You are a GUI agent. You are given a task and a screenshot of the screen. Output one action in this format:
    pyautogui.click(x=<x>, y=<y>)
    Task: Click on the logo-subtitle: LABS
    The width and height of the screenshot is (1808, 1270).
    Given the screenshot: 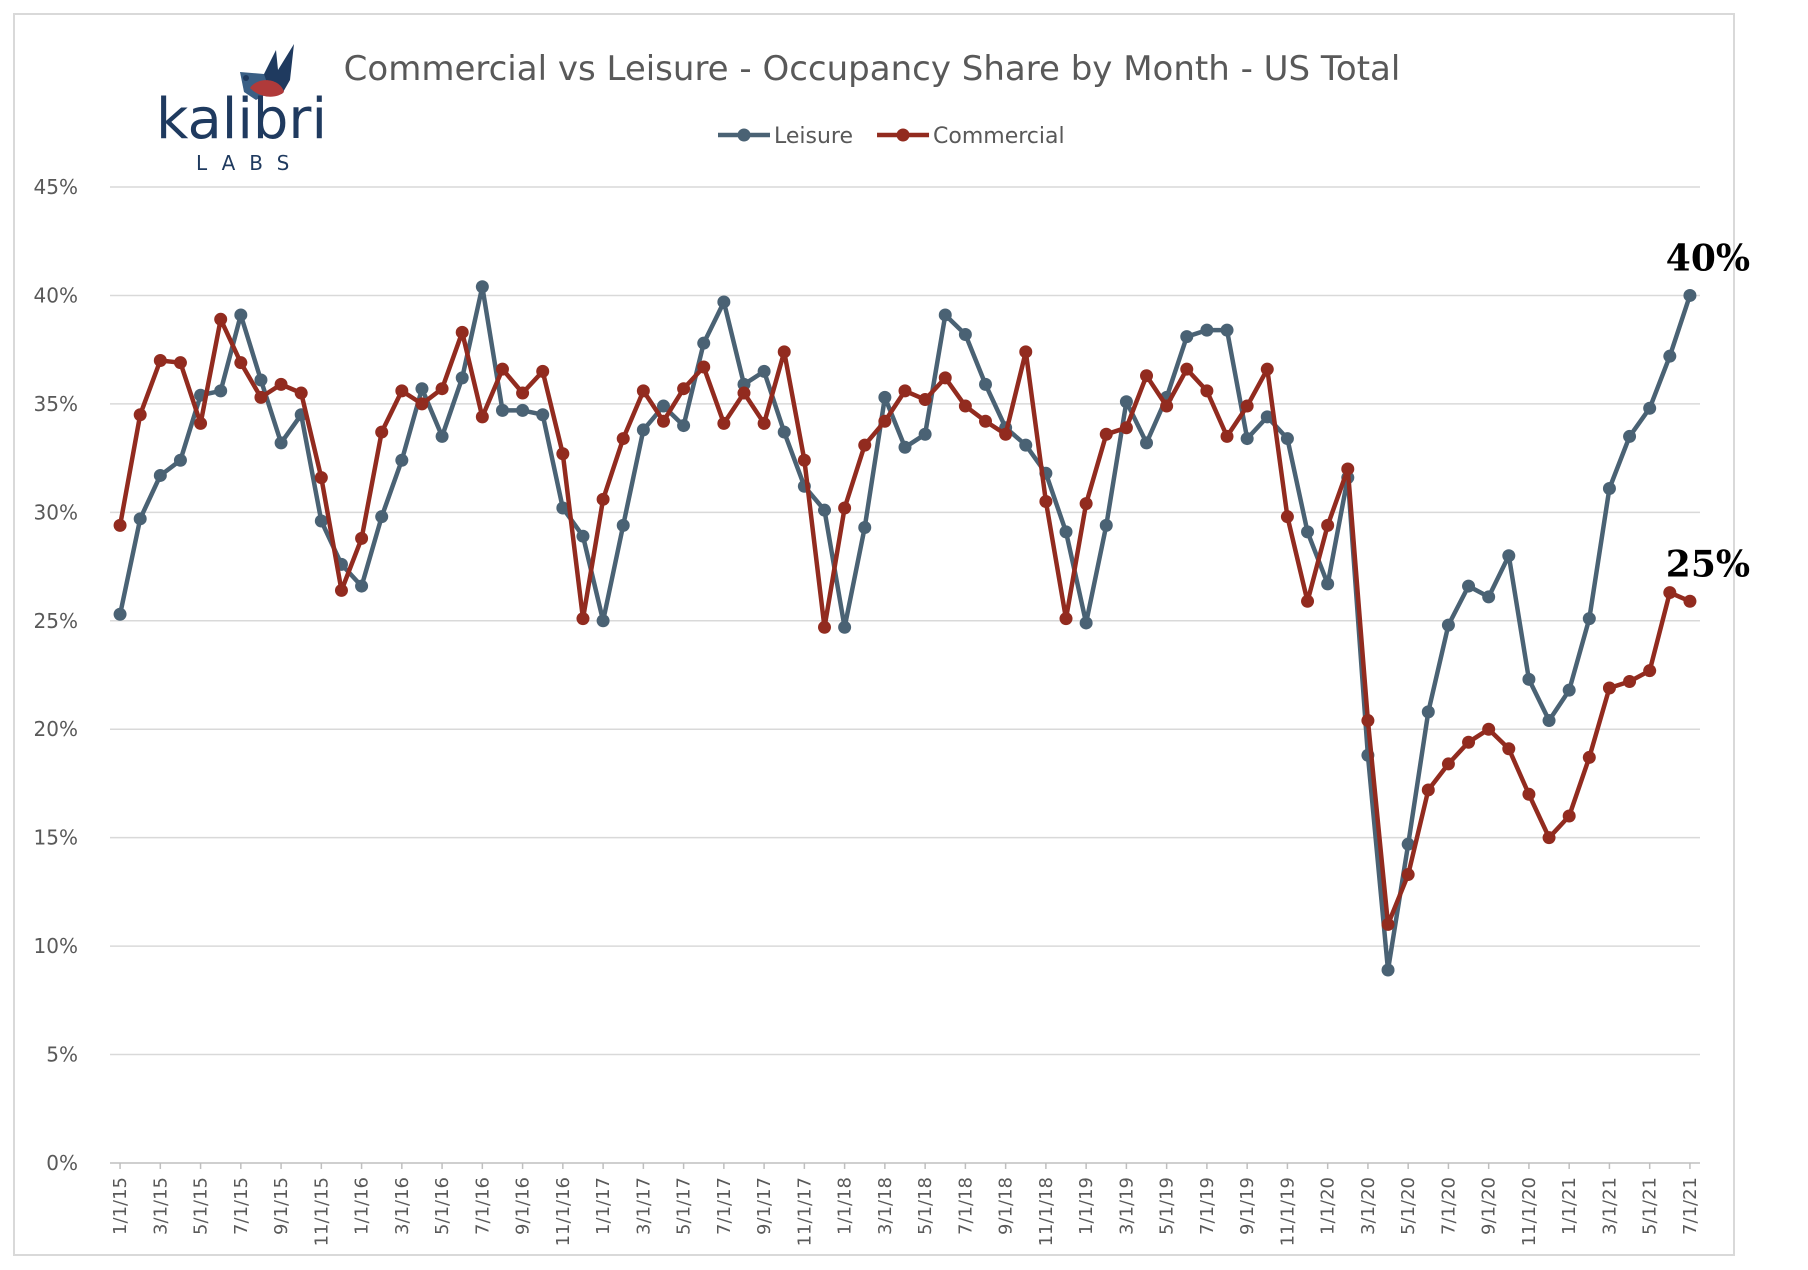 What is the action you would take?
    pyautogui.click(x=249, y=163)
    